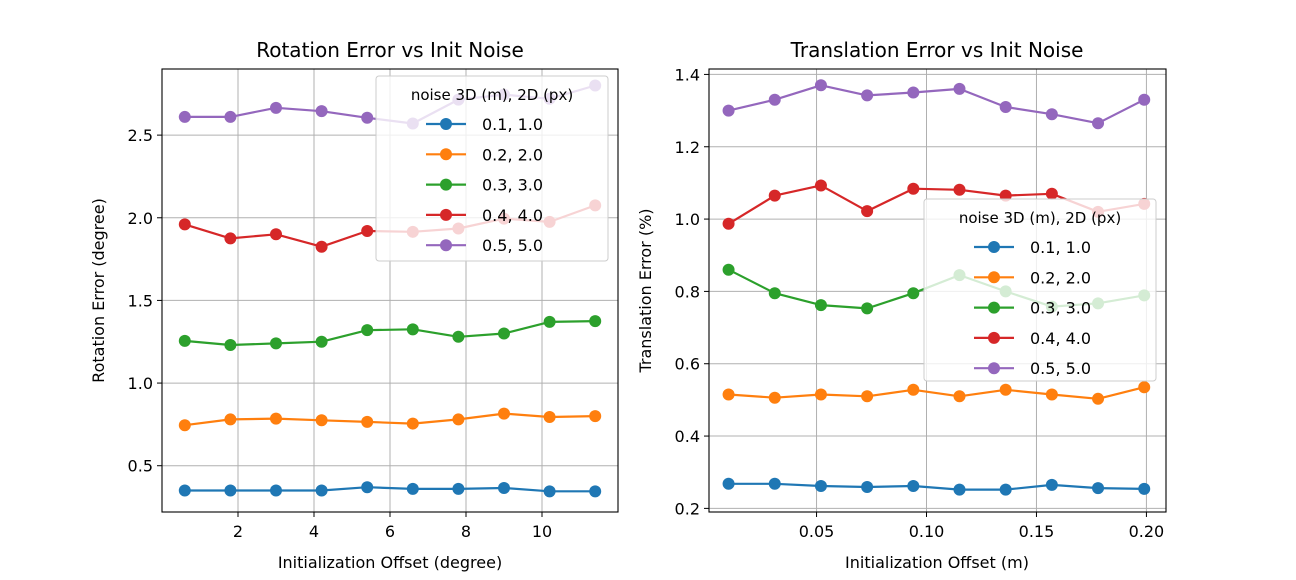 This screenshot has width=1296, height=580. I want to click on rotation-y-axis-label: Rotation Error (degree), so click(98, 290).